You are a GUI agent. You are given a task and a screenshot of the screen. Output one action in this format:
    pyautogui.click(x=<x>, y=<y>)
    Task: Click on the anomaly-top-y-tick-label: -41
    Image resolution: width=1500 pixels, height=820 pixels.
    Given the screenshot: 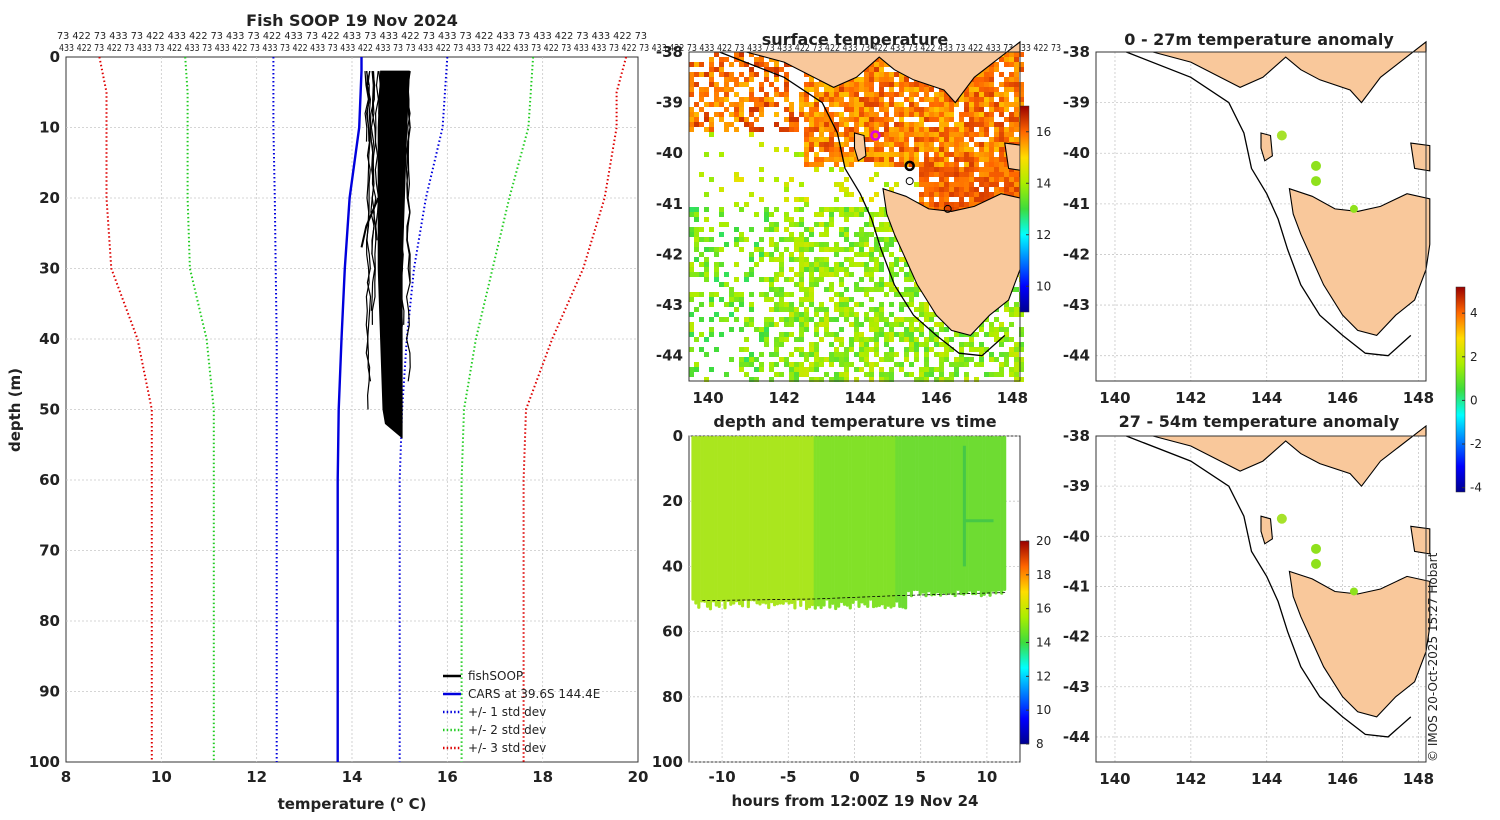 What is the action you would take?
    pyautogui.click(x=1076, y=204)
    